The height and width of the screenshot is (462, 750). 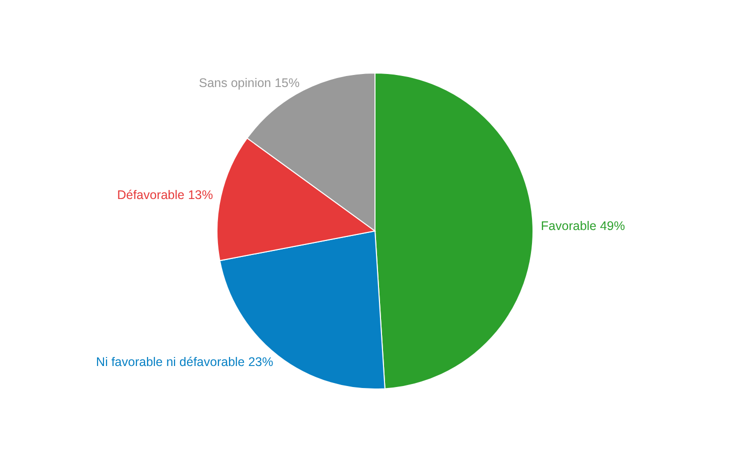 I want to click on slice-label: Défavorable 13%, so click(x=165, y=195).